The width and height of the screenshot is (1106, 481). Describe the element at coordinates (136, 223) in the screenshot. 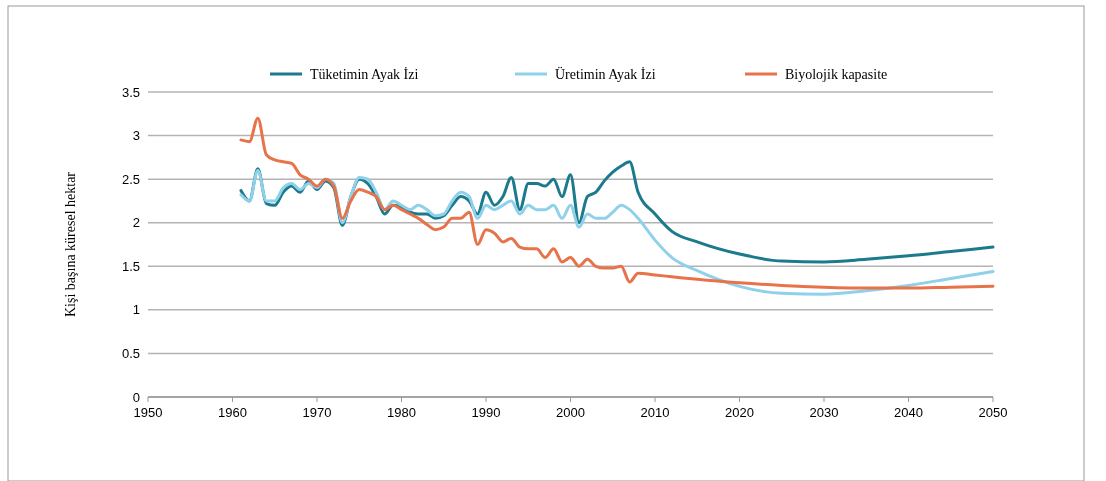

I see `y-tick-label: 2` at that location.